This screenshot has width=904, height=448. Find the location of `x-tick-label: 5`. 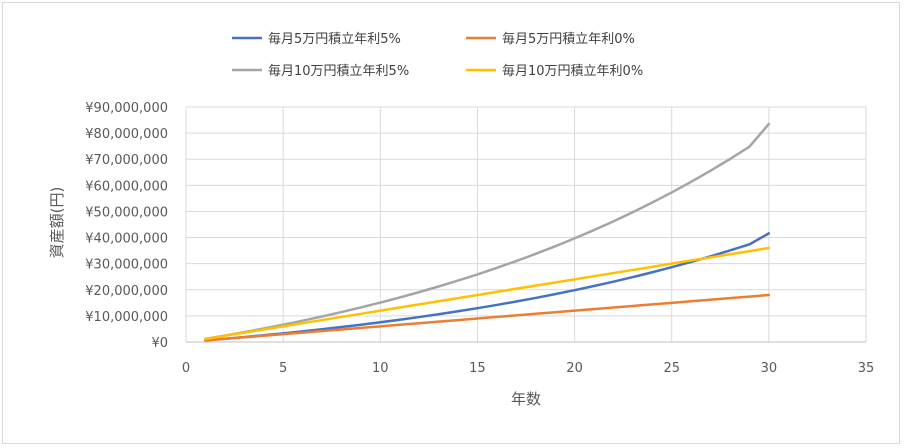

x-tick-label: 5 is located at coordinates (283, 368).